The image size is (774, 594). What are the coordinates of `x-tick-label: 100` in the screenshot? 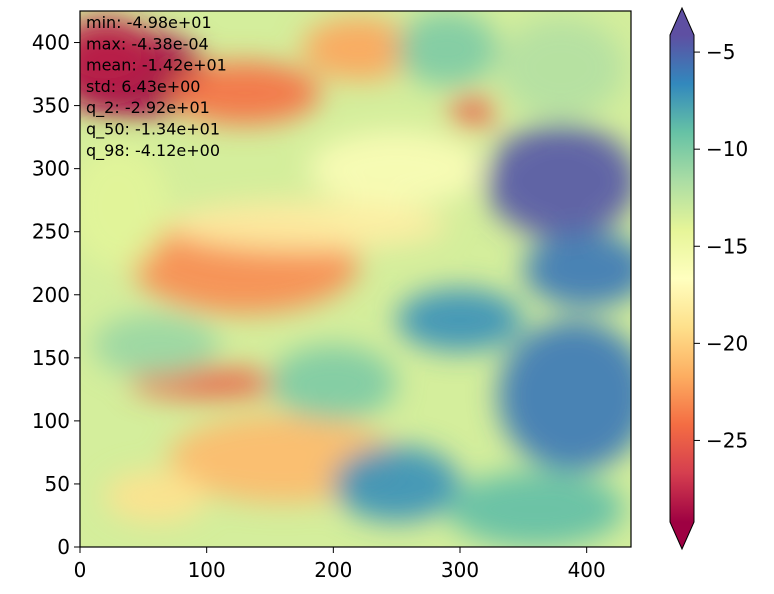 It's located at (207, 570).